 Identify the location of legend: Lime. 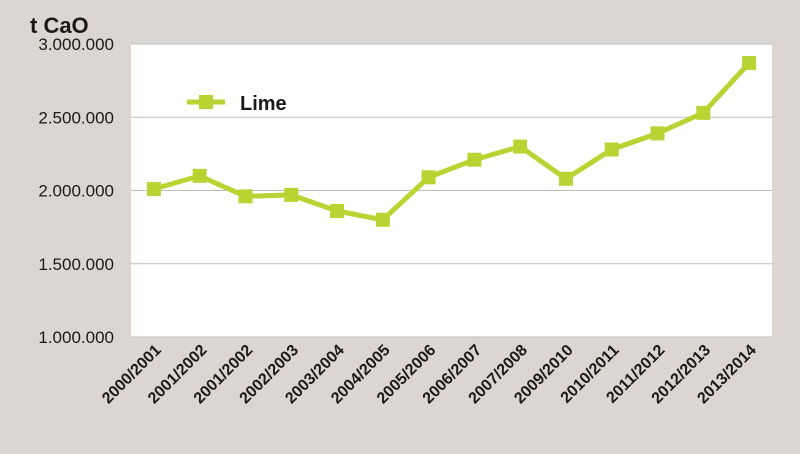
(237, 104).